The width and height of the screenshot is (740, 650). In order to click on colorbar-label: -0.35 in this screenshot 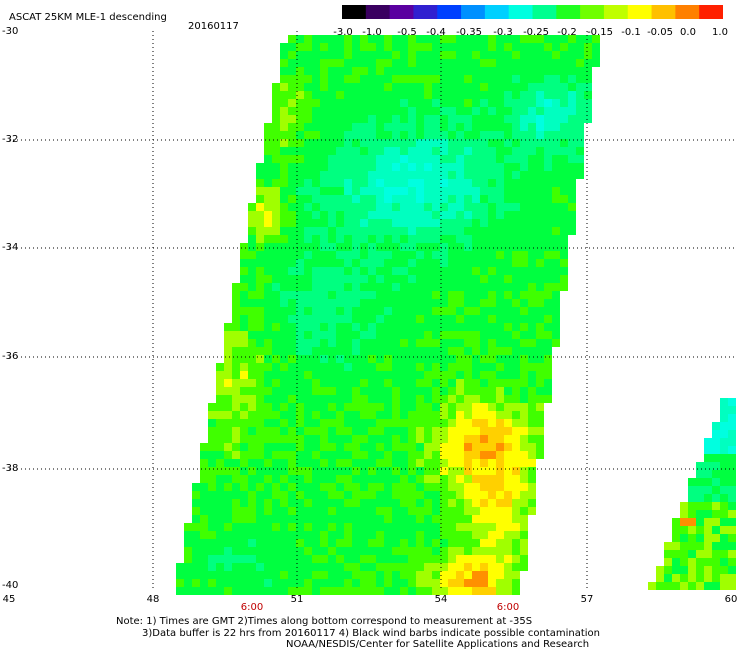, I will do `click(469, 32)`.